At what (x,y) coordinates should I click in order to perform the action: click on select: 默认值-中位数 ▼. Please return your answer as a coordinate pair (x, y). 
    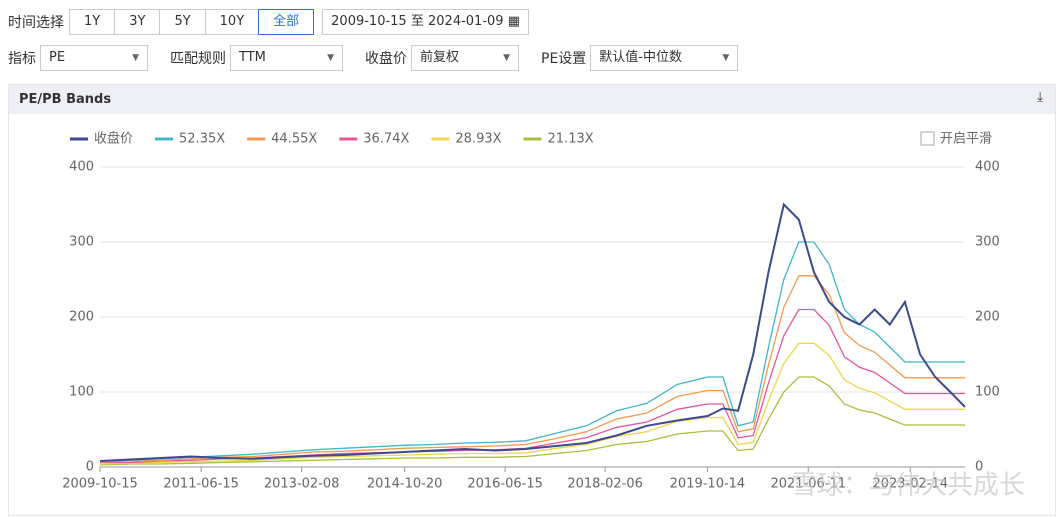
    Looking at the image, I should click on (664, 58).